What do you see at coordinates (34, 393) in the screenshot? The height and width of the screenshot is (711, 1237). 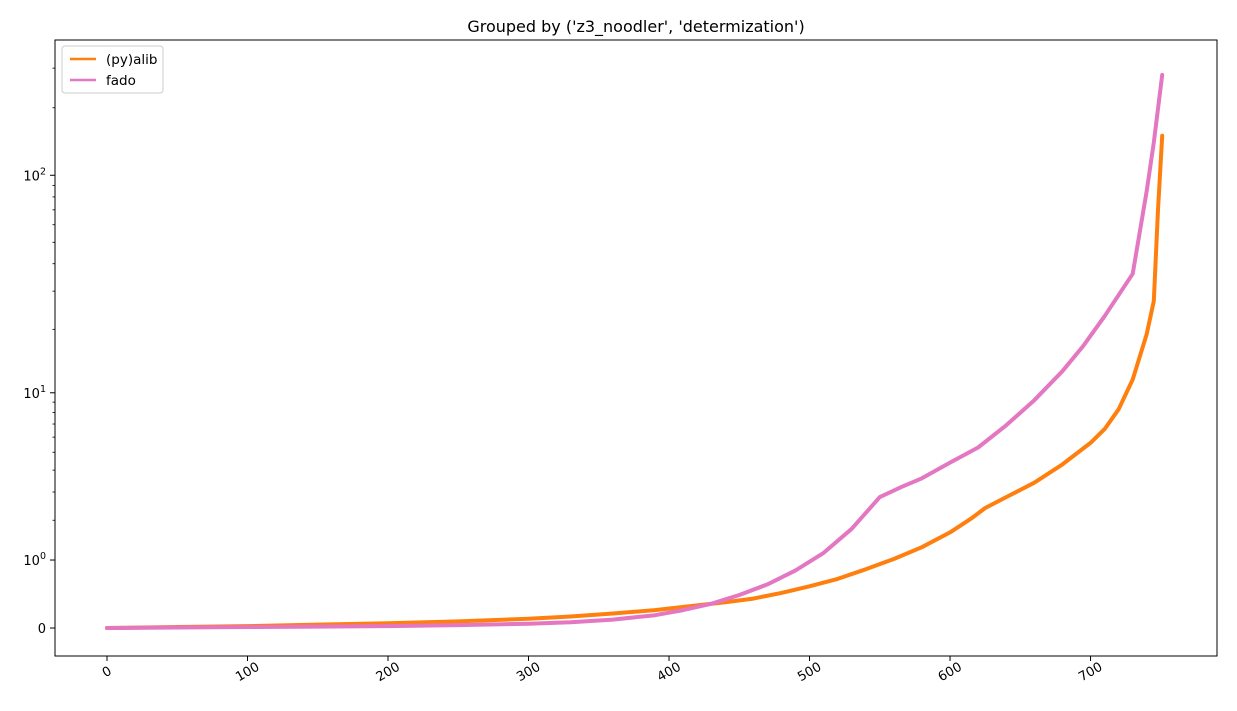 I see `y-tick-label-10: 10¹` at bounding box center [34, 393].